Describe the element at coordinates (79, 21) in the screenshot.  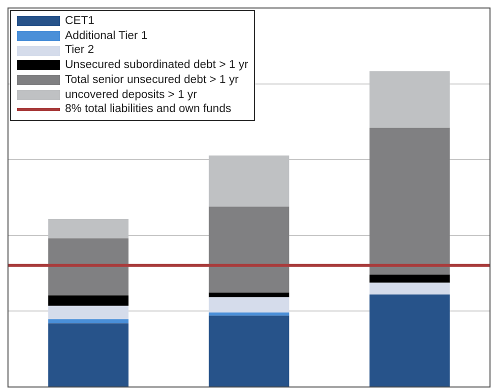
I see `legend-label: CET1` at that location.